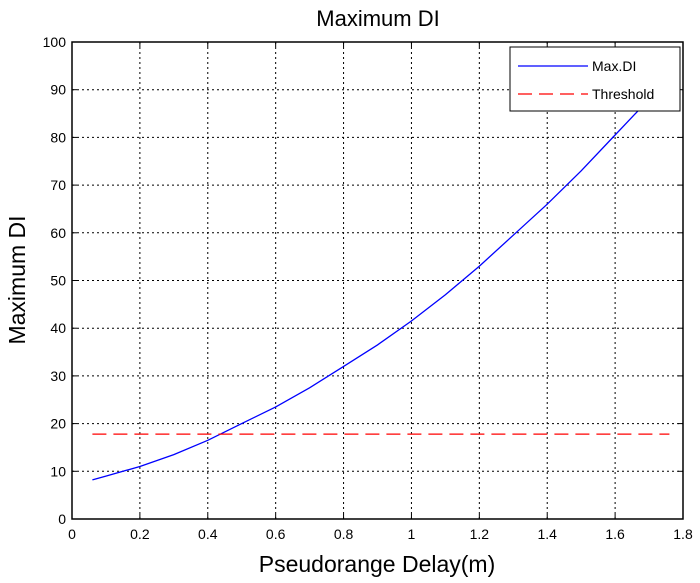 The width and height of the screenshot is (700, 583). What do you see at coordinates (276, 534) in the screenshot?
I see `x-tick-label: 0.6` at bounding box center [276, 534].